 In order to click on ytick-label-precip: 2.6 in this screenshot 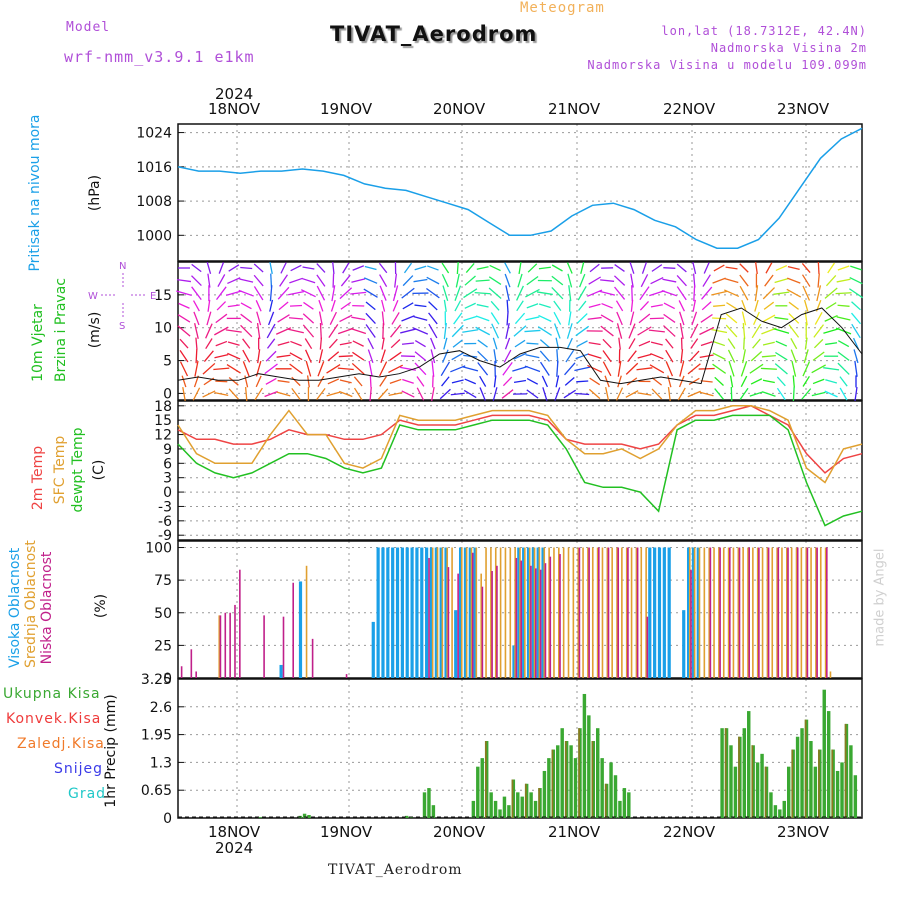, I will do `click(161, 708)`.